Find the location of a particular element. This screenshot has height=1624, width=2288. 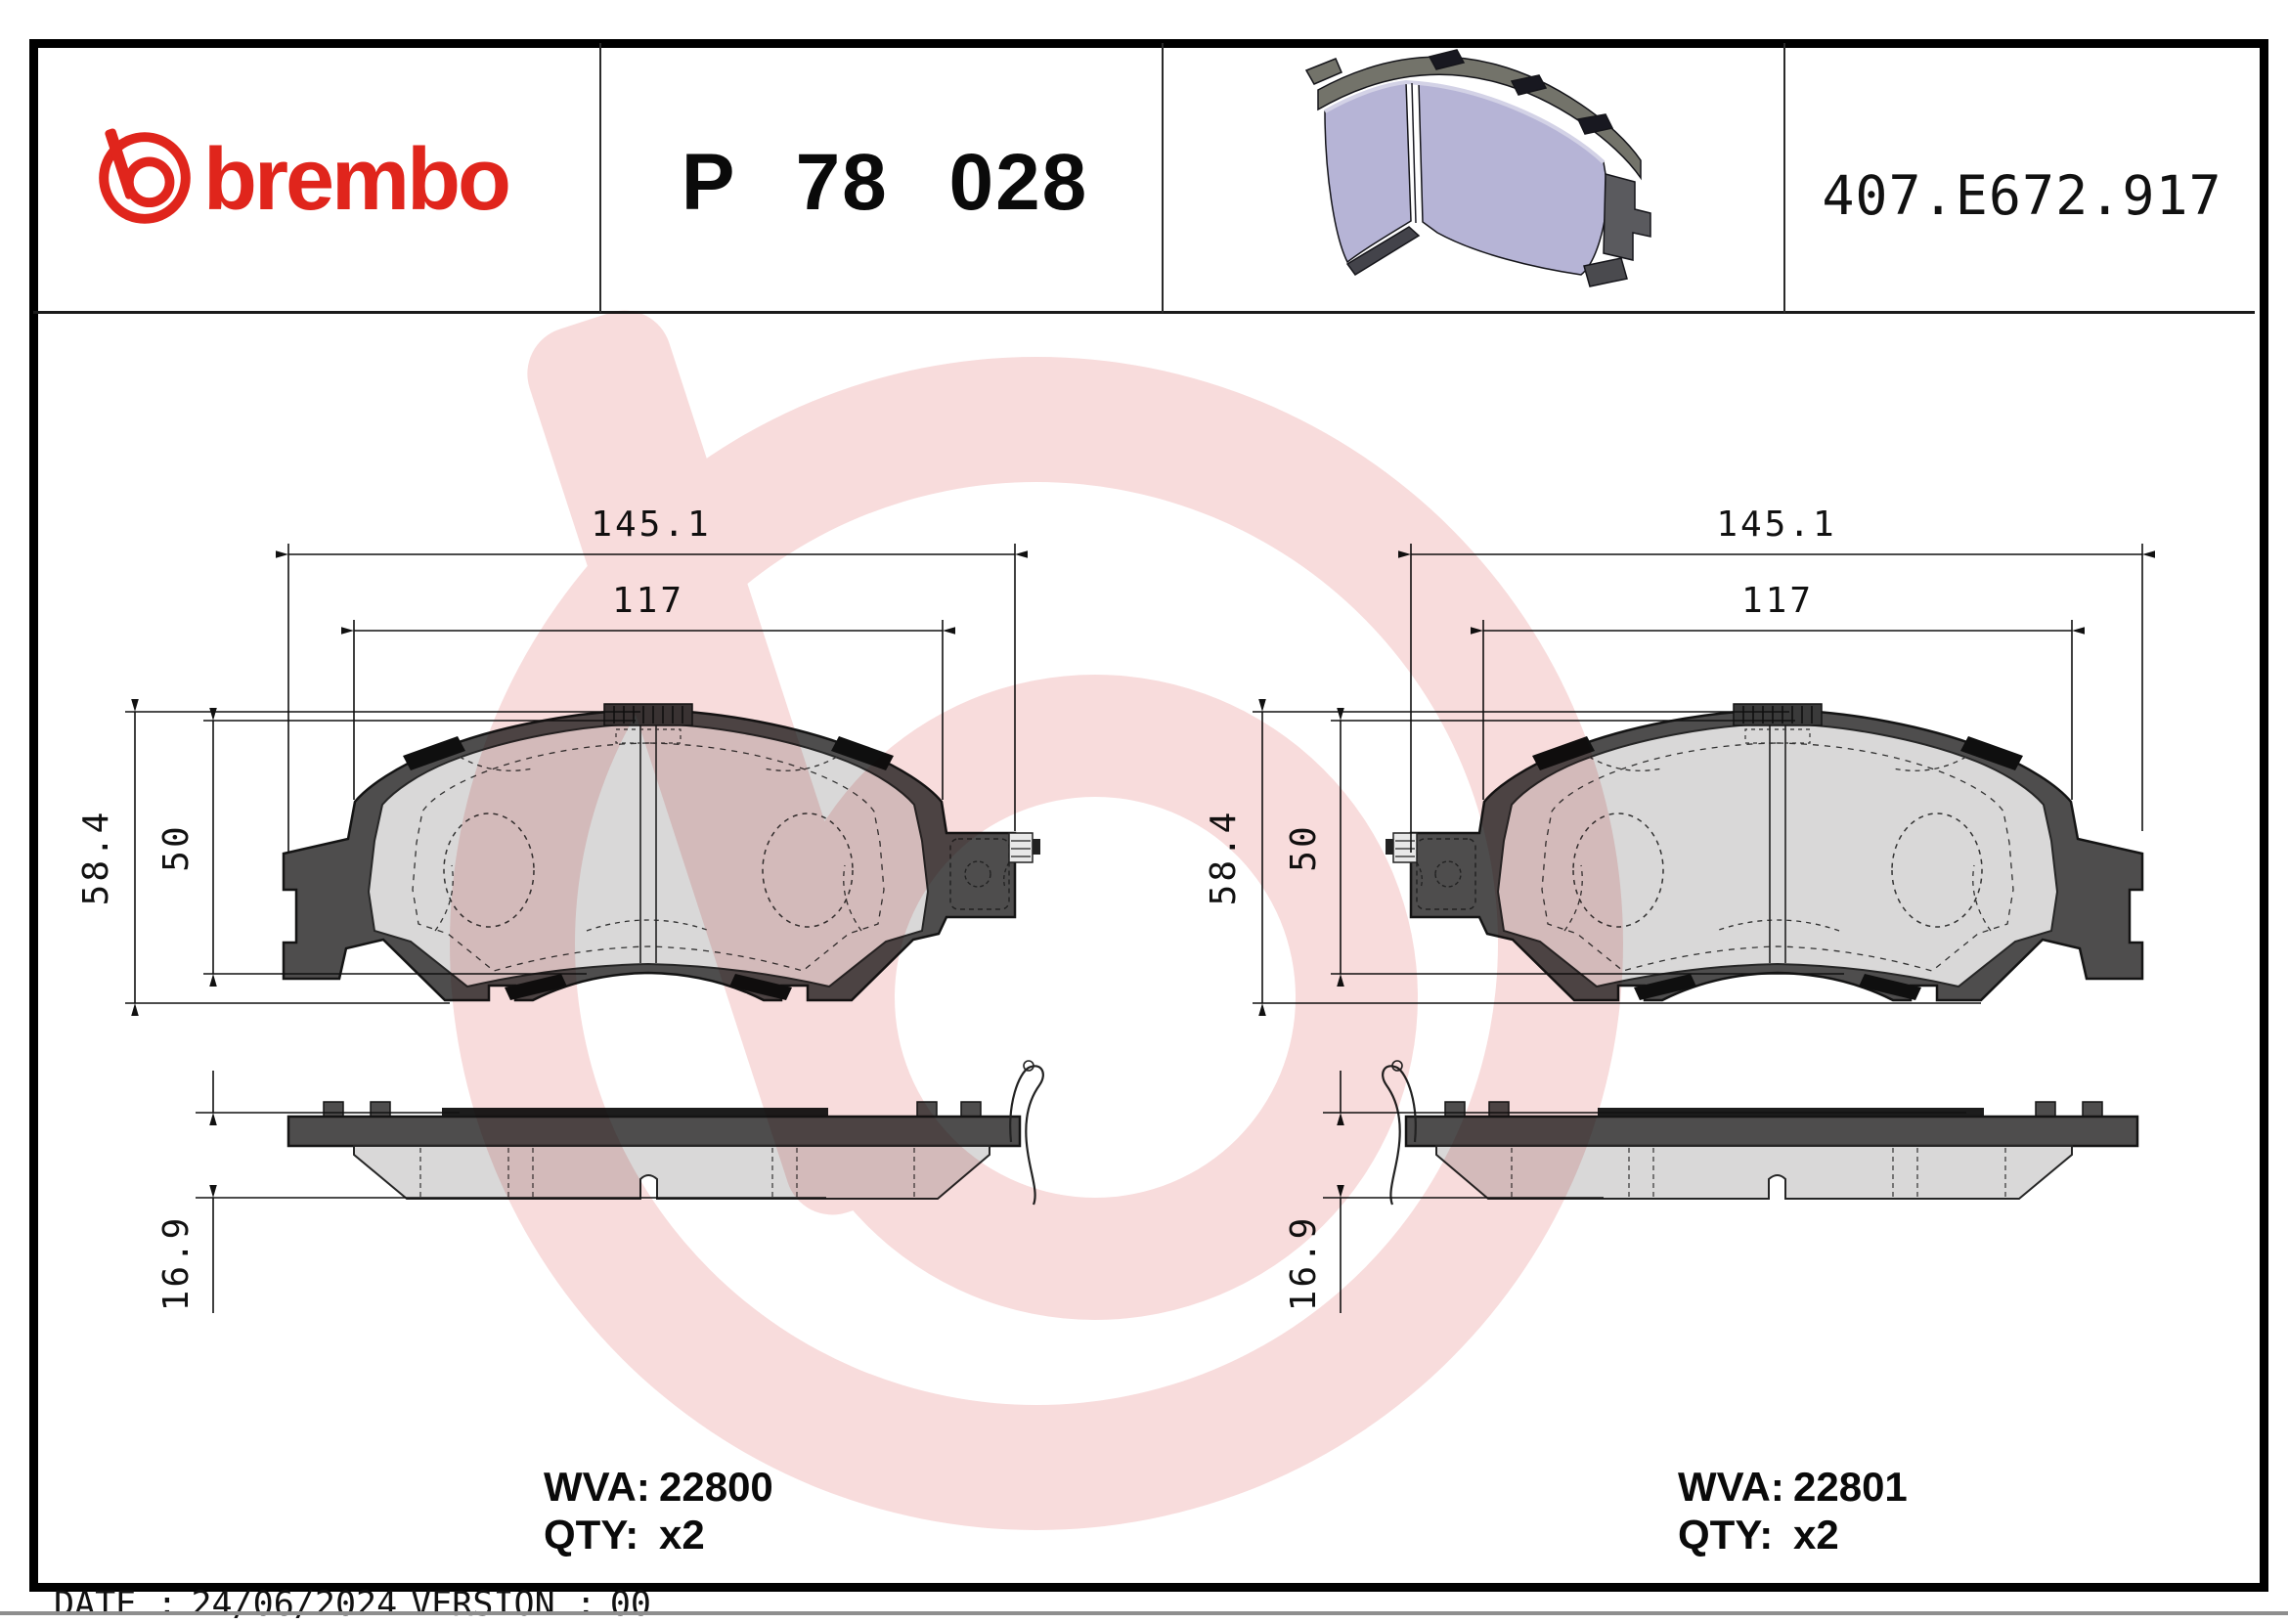

wva-block-left: WVA: 22800 QTY: x2 is located at coordinates (658, 1510).